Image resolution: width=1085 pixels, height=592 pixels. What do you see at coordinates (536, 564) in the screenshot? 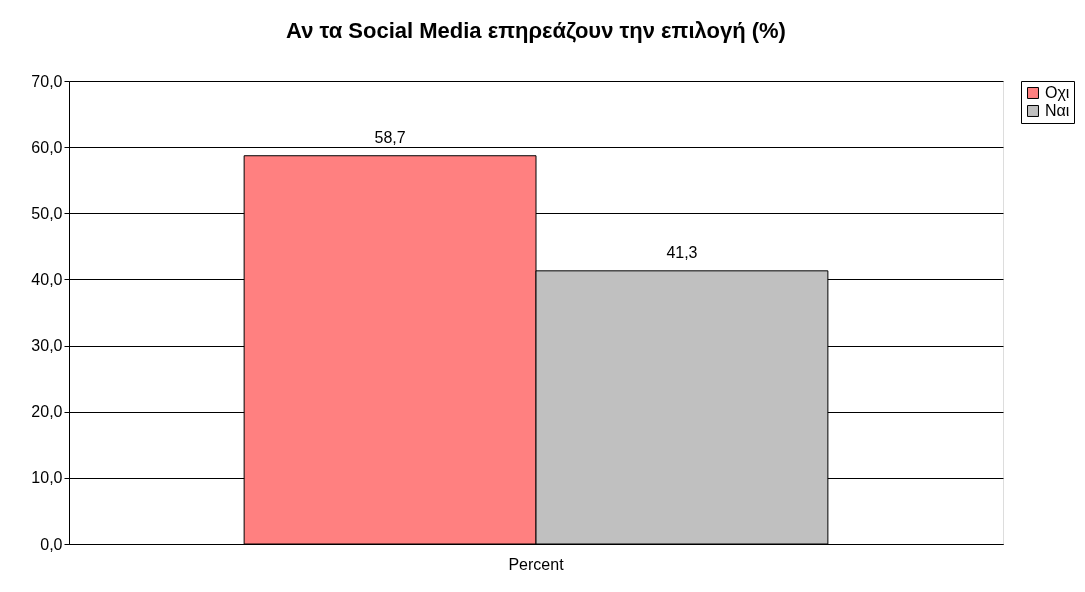
I see `x-tick-label: Percent` at bounding box center [536, 564].